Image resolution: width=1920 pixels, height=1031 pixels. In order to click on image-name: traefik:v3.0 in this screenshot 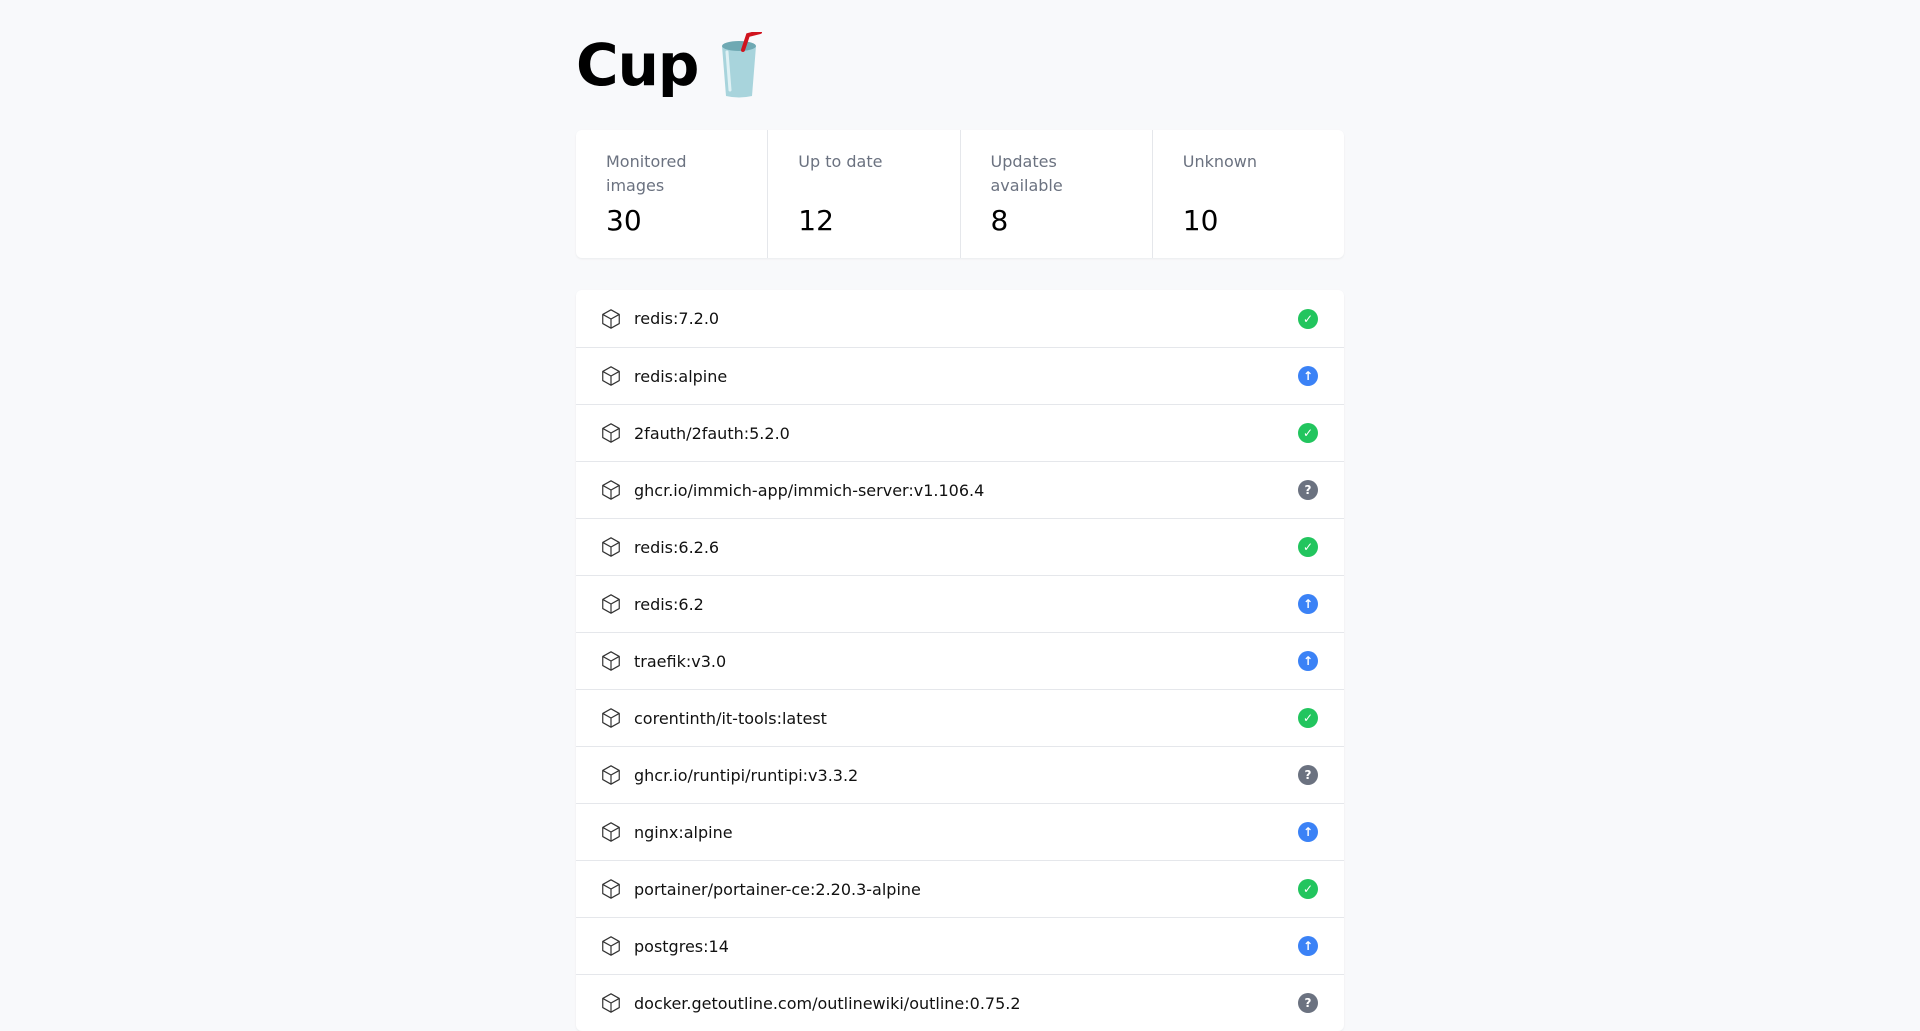, I will do `click(680, 661)`.